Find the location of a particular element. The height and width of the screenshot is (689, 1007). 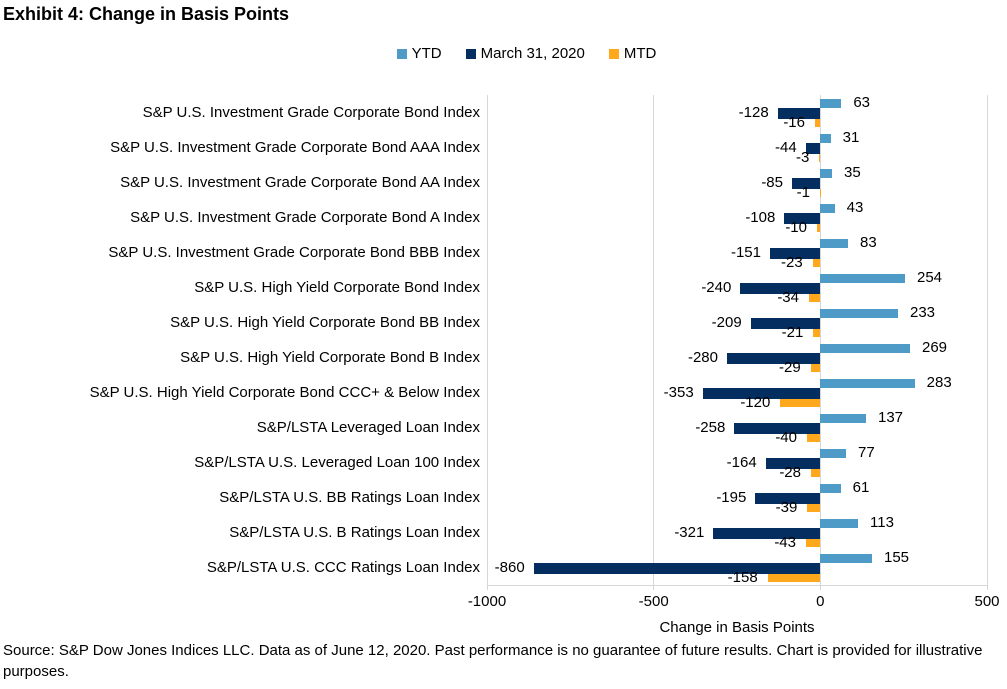

legend-label-1: March 31, 2020 is located at coordinates (532, 53).